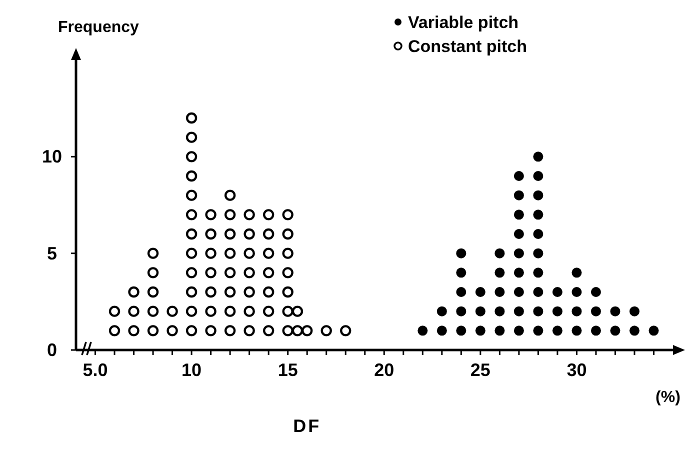  What do you see at coordinates (52, 253) in the screenshot?
I see `y-tick-label: 5` at bounding box center [52, 253].